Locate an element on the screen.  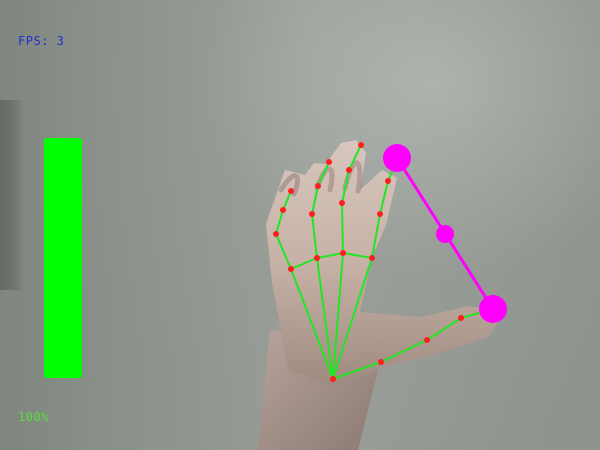
pinch-midpoint is located at coordinates (445, 234).